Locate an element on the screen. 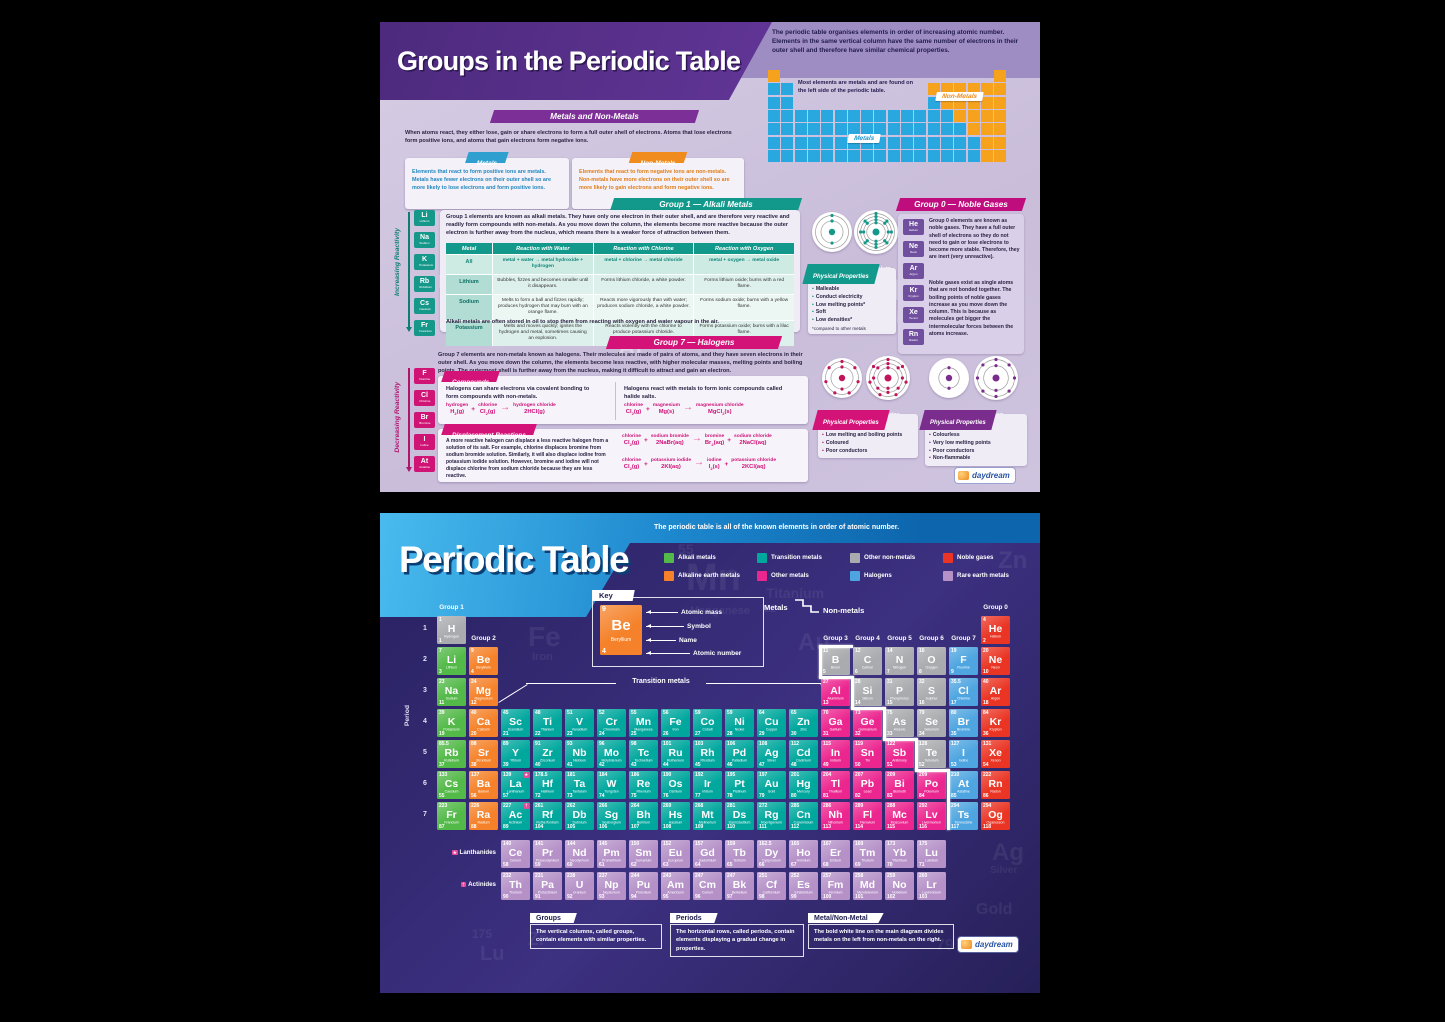  element-symbol: Rg is located at coordinates (771, 814).